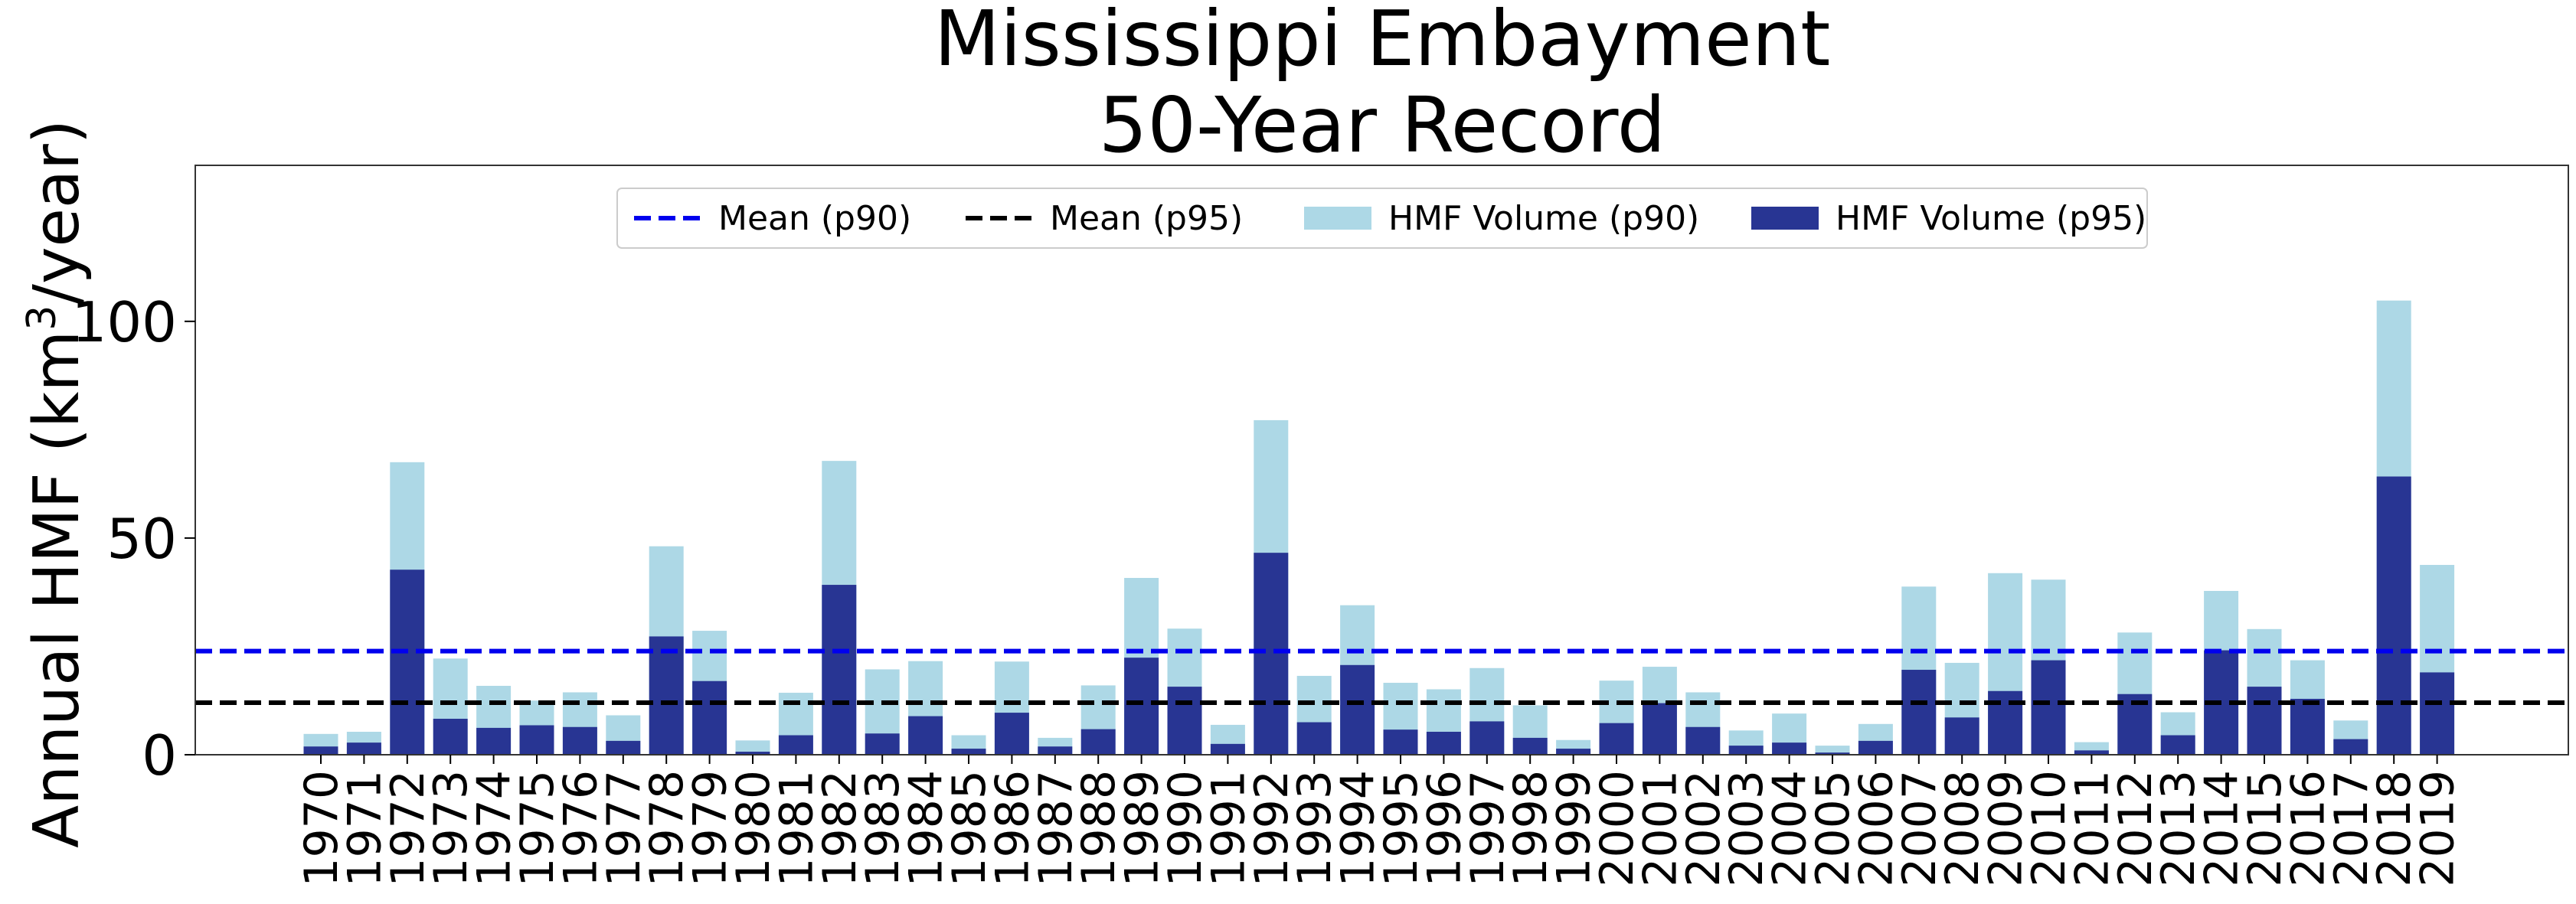 The height and width of the screenshot is (904, 2576). I want to click on x-tick-label-2015: 2015, so click(2265, 828).